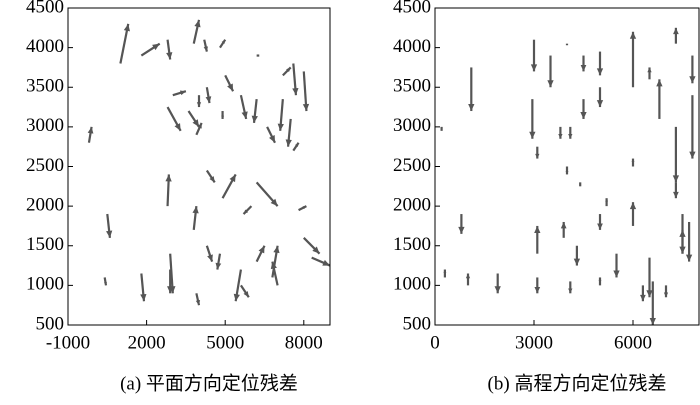 The width and height of the screenshot is (700, 405). What do you see at coordinates (534, 342) in the screenshot?
I see `x-tick-label: 3000` at bounding box center [534, 342].